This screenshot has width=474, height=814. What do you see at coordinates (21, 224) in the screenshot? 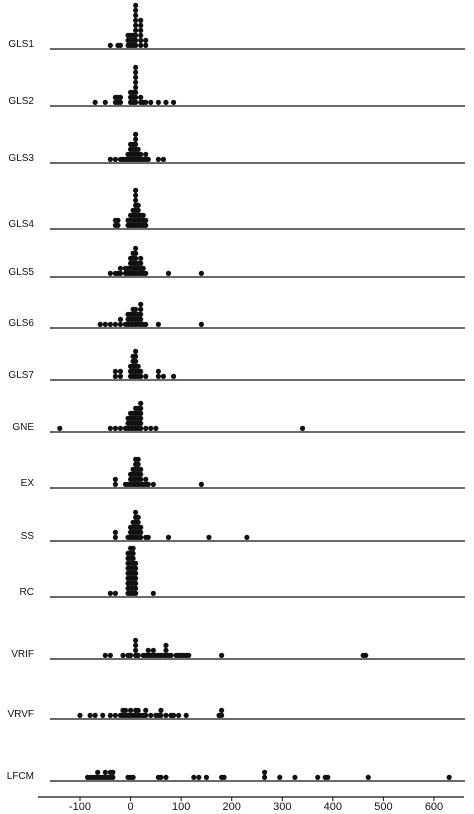
I see `series-label: GLS4` at bounding box center [21, 224].